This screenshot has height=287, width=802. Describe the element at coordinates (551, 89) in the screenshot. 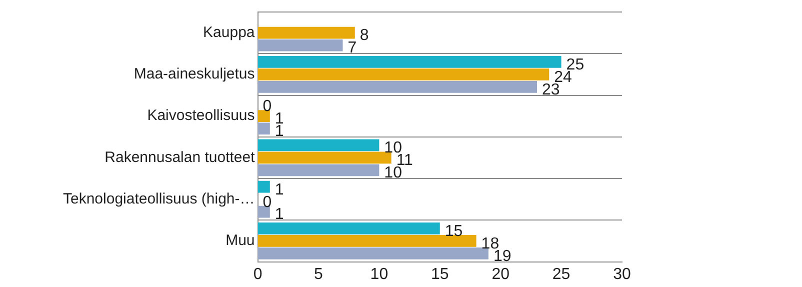

I see `data-label: 23` at that location.